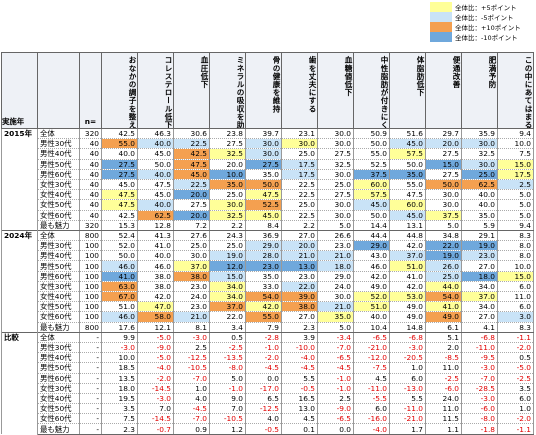  Describe the element at coordinates (299, 296) in the screenshot. I see `cell-value: 39.0` at that location.